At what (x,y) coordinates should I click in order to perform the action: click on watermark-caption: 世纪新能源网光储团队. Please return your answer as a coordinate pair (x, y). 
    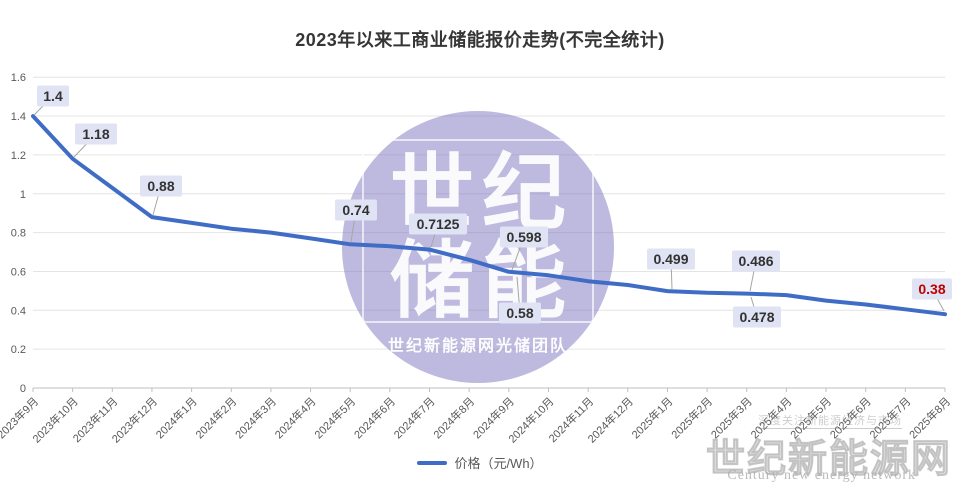
    Looking at the image, I should click on (477, 346).